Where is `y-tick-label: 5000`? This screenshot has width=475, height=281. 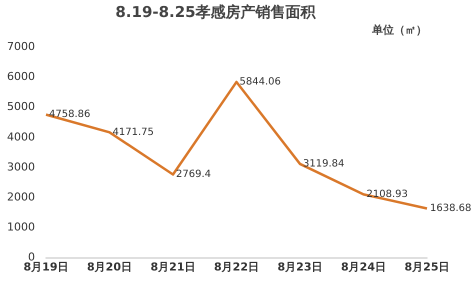 y-tick-label: 5000 is located at coordinates (20, 107).